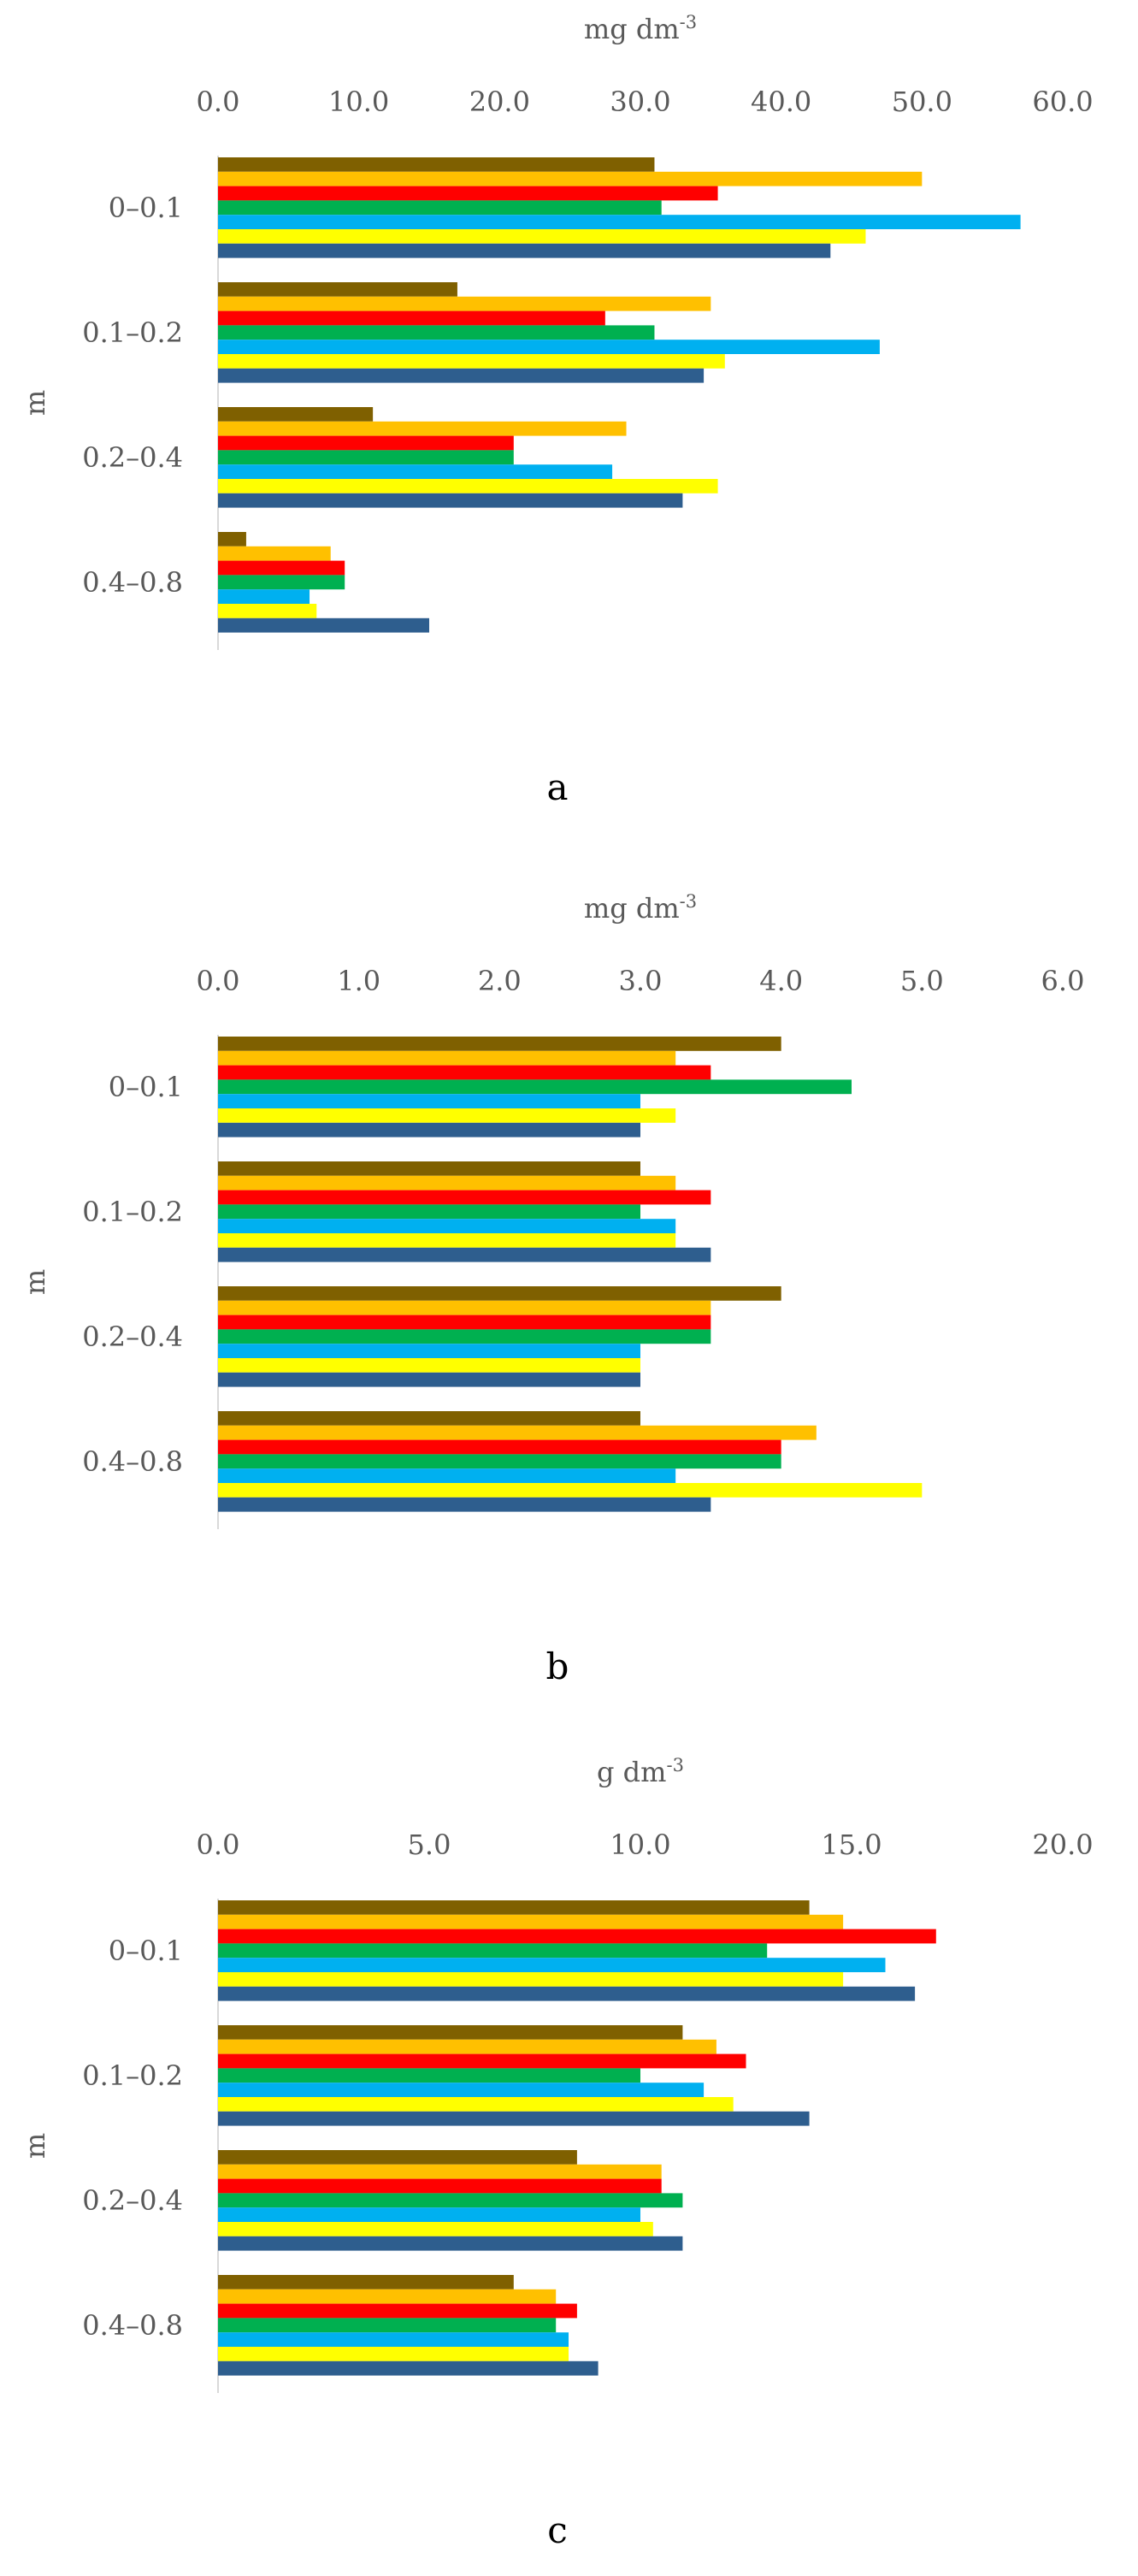 The image size is (1138, 2576). What do you see at coordinates (218, 1845) in the screenshot?
I see `x-tick-label: 0.0` at bounding box center [218, 1845].